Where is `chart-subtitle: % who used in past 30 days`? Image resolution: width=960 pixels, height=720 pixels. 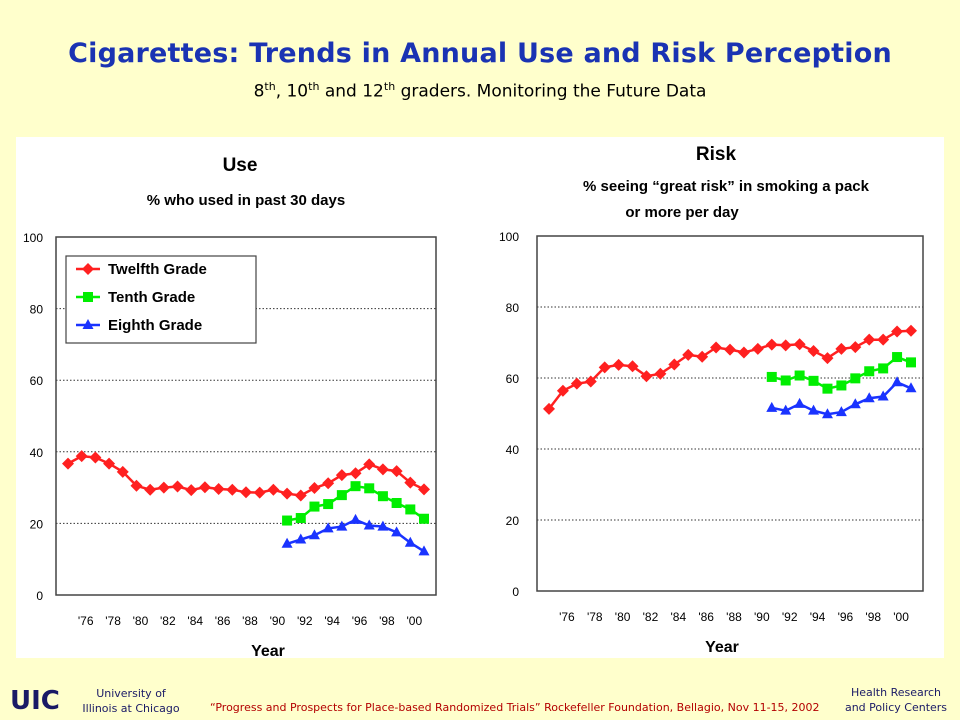 chart-subtitle: % who used in past 30 days is located at coordinates (246, 200).